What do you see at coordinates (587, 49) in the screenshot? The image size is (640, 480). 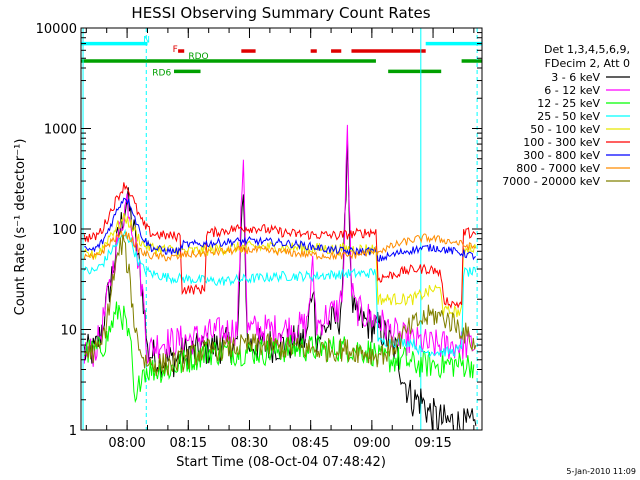 I see `legend-header: Det 1,3,4,5,6,9,` at bounding box center [587, 49].